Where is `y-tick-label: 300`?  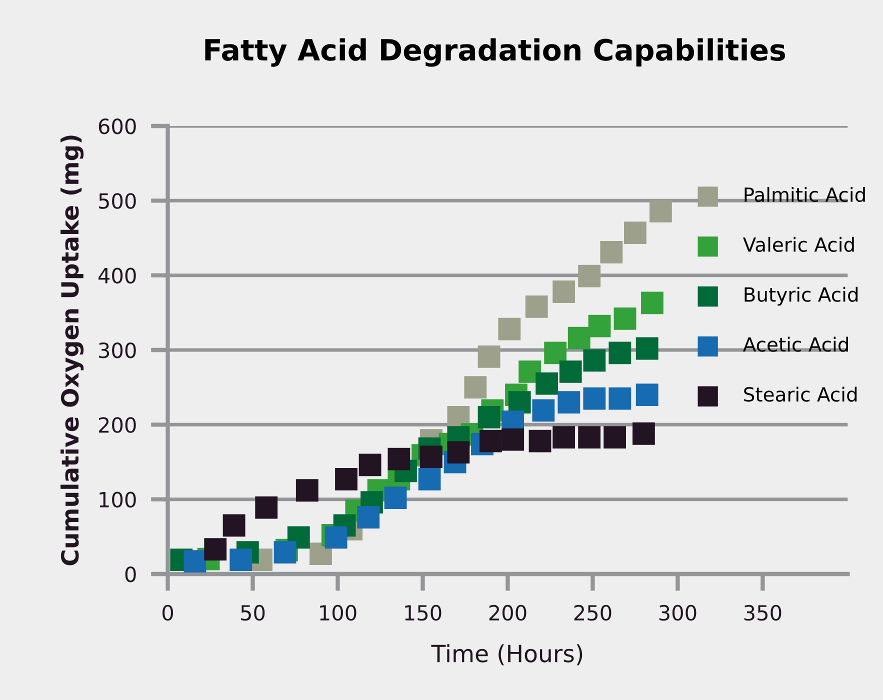 y-tick-label: 300 is located at coordinates (117, 350).